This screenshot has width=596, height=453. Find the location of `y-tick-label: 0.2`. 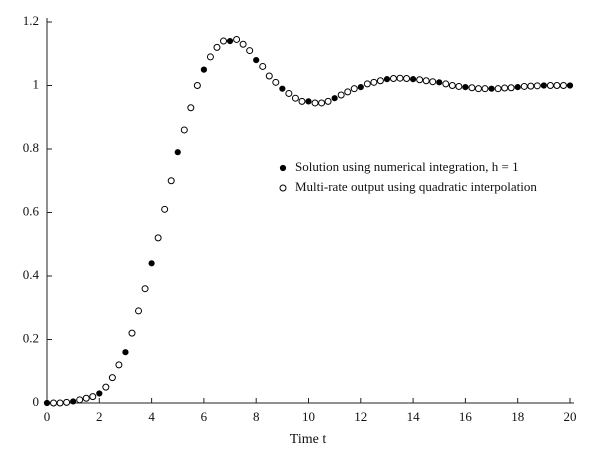

y-tick-label: 0.2 is located at coordinates (31, 337).